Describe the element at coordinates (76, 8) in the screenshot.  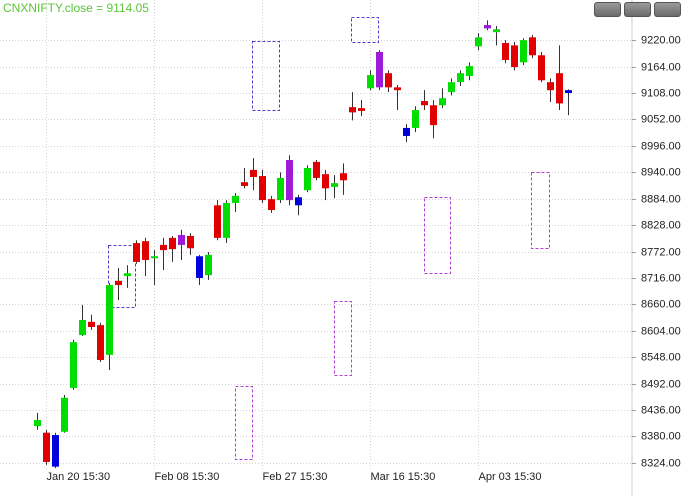
I see `chart-title: CNXNIFTY.close = 9114.05` at that location.